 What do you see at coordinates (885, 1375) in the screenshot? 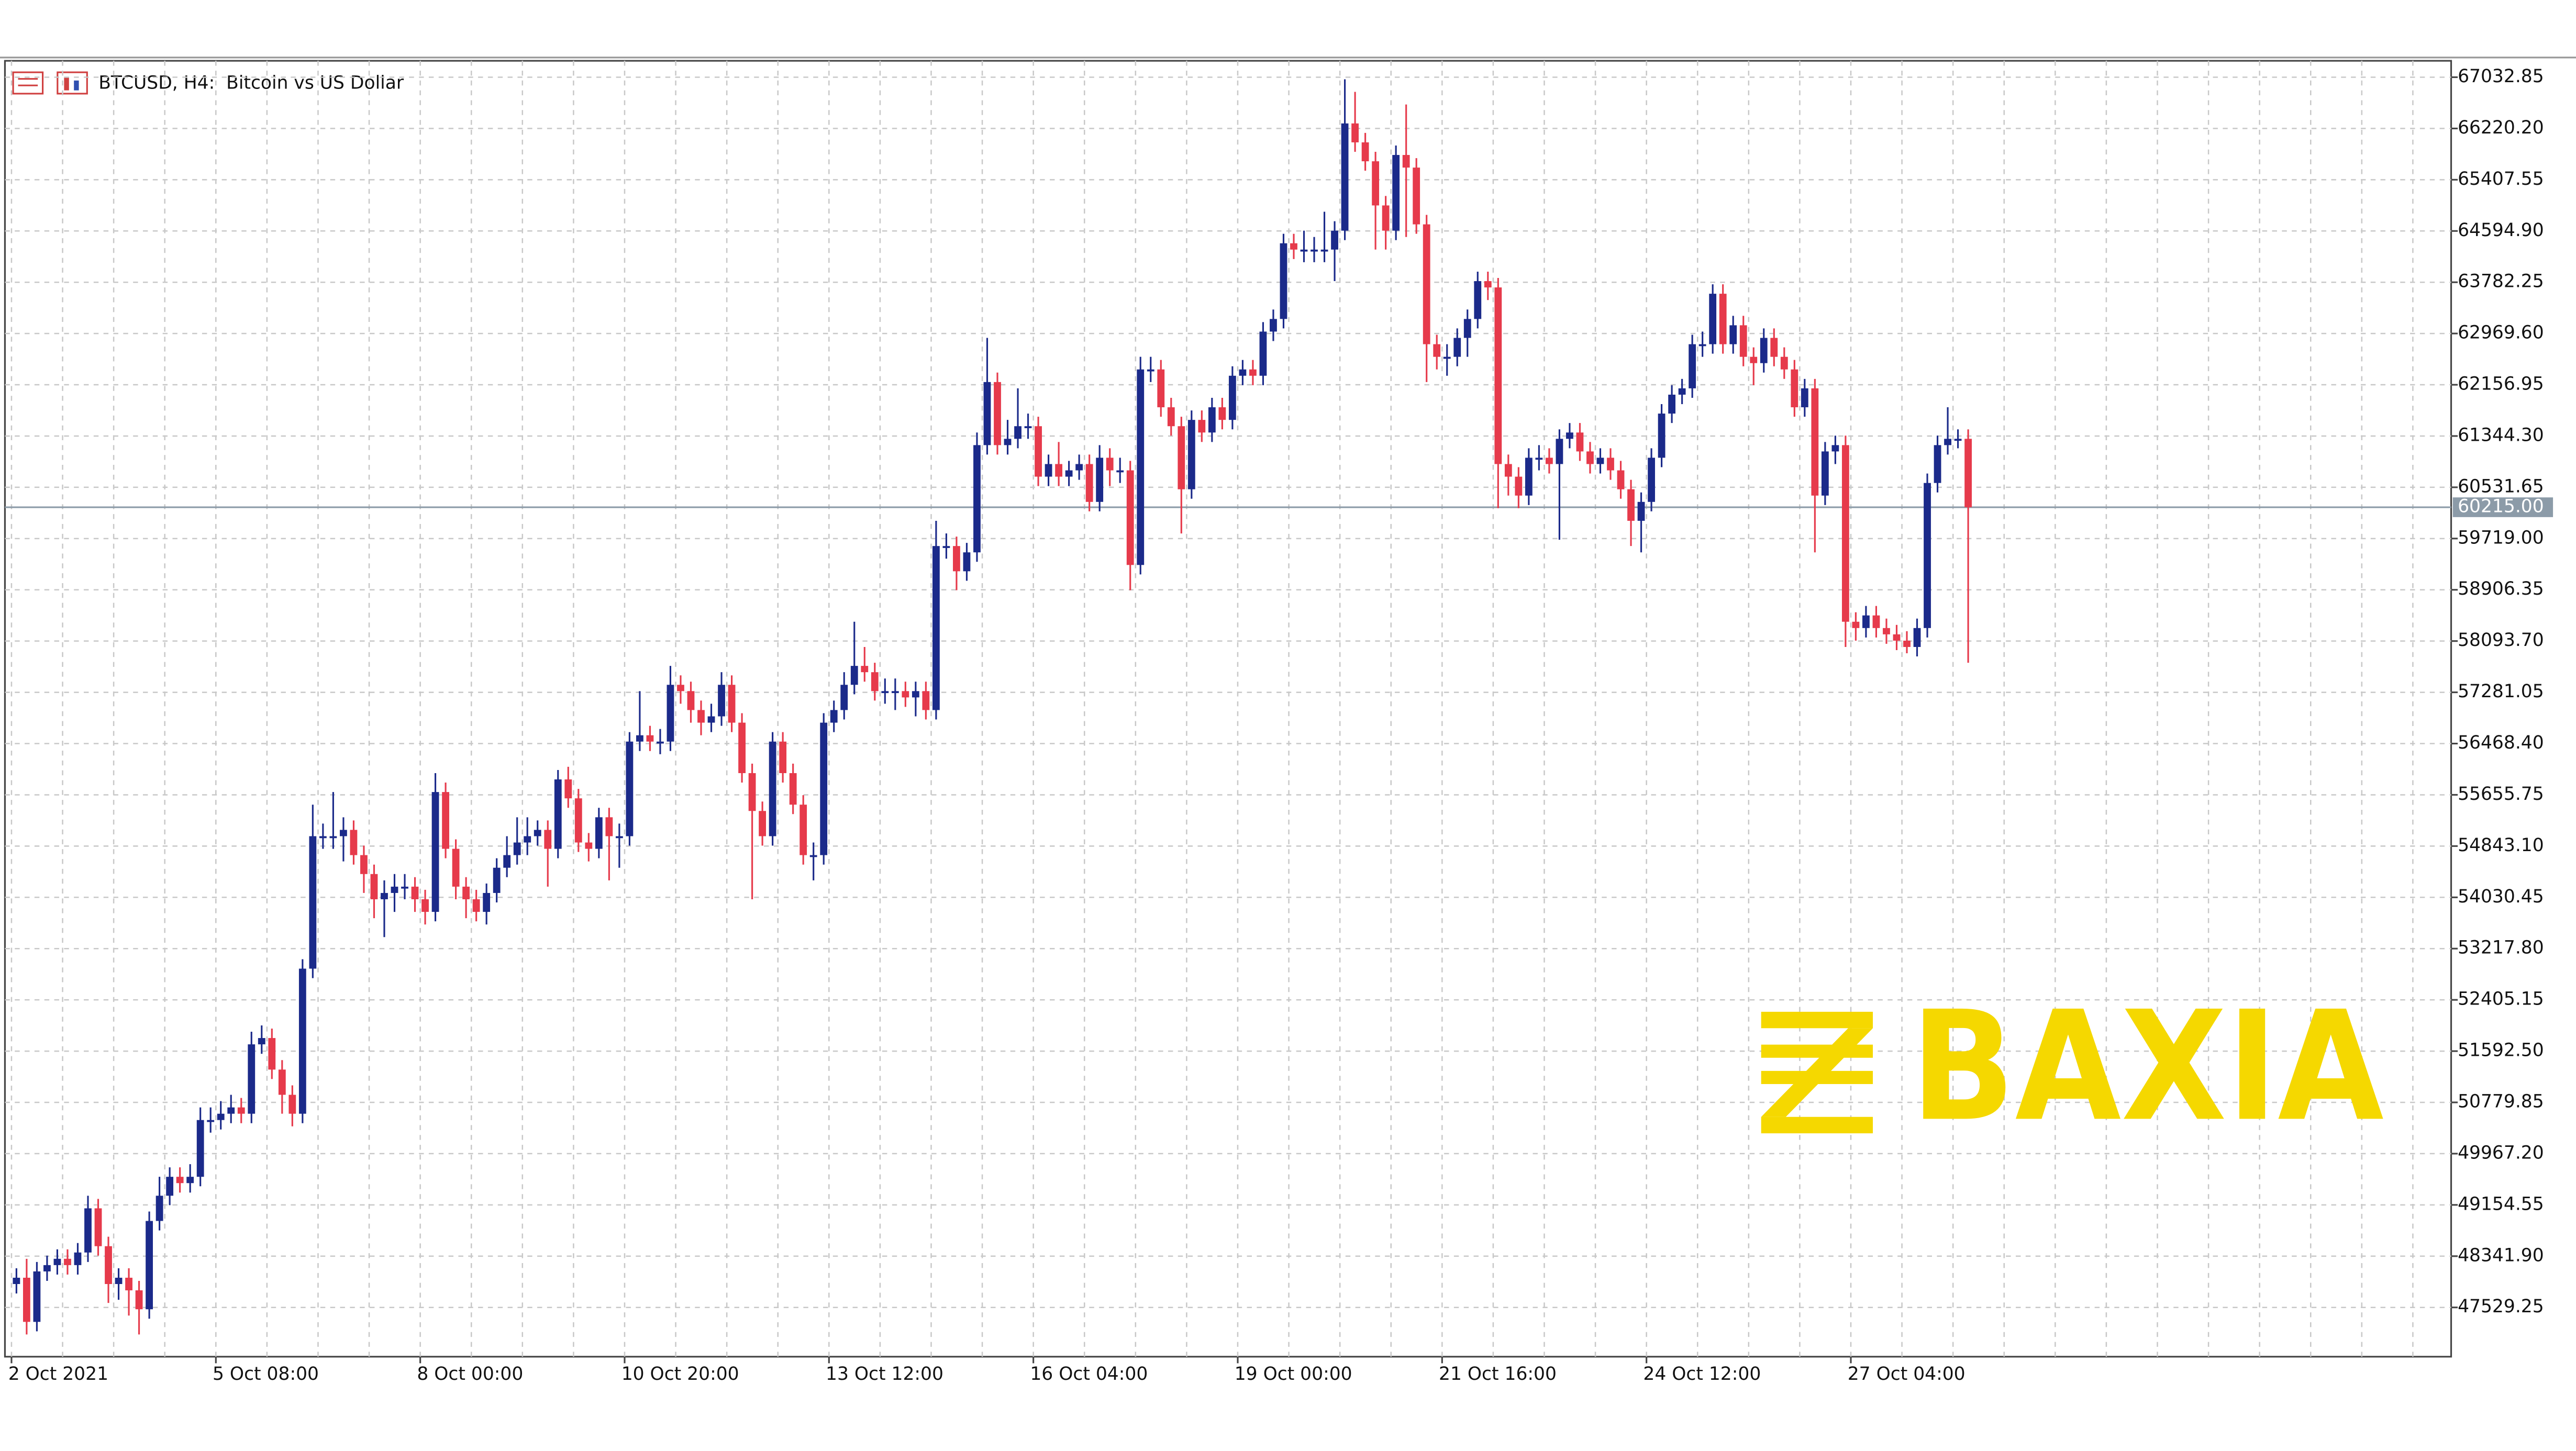
I see `x-tick-label: 13 Oct 12:00` at bounding box center [885, 1375].